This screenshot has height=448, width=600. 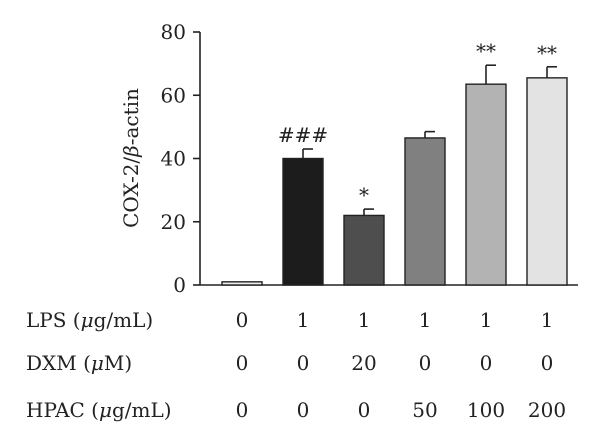 I want to click on condition-label-prefix: HPAC (, so click(x=62, y=410).